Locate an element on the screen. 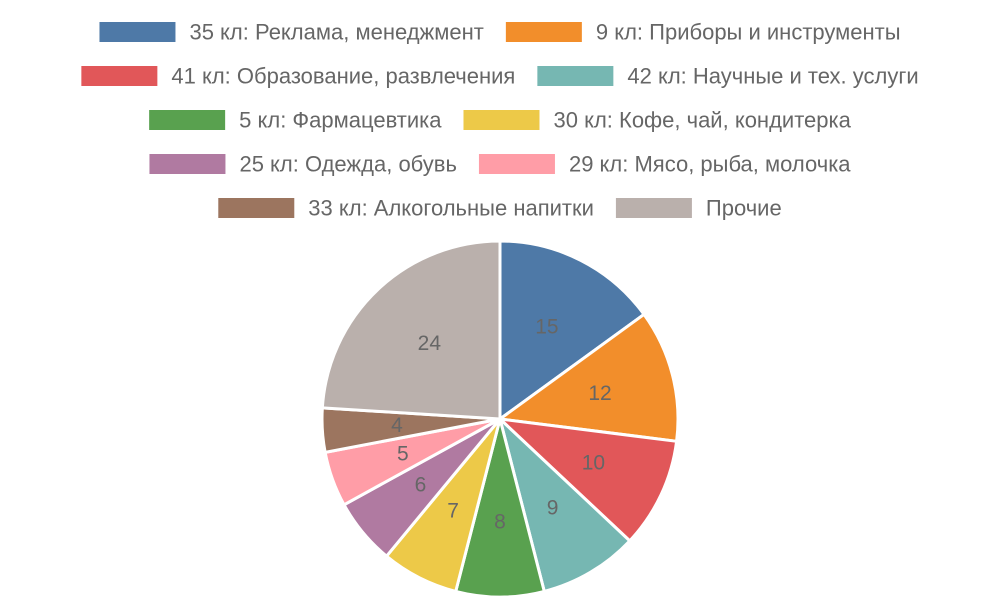 The width and height of the screenshot is (1000, 600). legend-label: 30 кл: Кофе, чай, кондитерка is located at coordinates (702, 120).